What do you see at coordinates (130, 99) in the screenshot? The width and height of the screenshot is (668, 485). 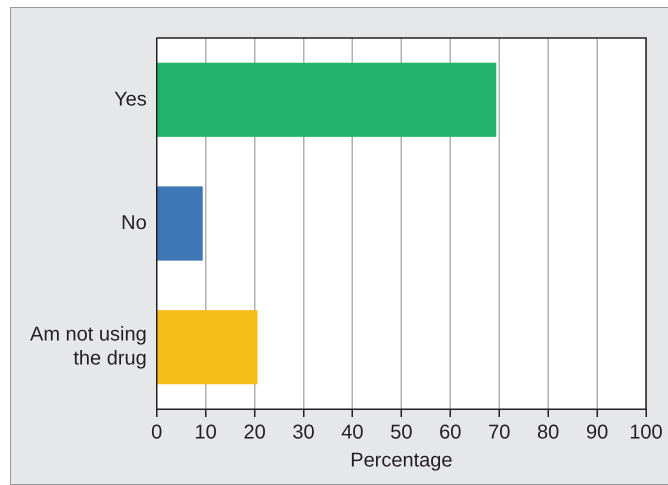 I see `y-tick-label: Yes` at bounding box center [130, 99].